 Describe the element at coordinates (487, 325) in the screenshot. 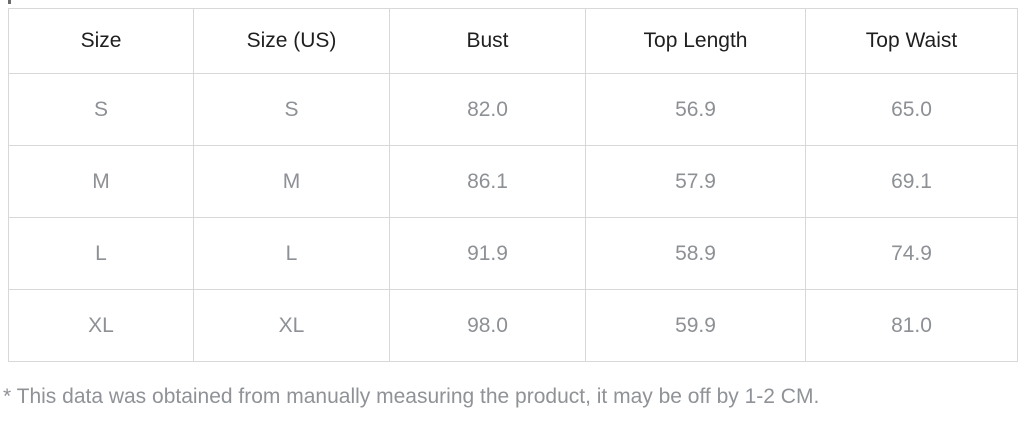

I see `cell-bust: 98.0` at that location.